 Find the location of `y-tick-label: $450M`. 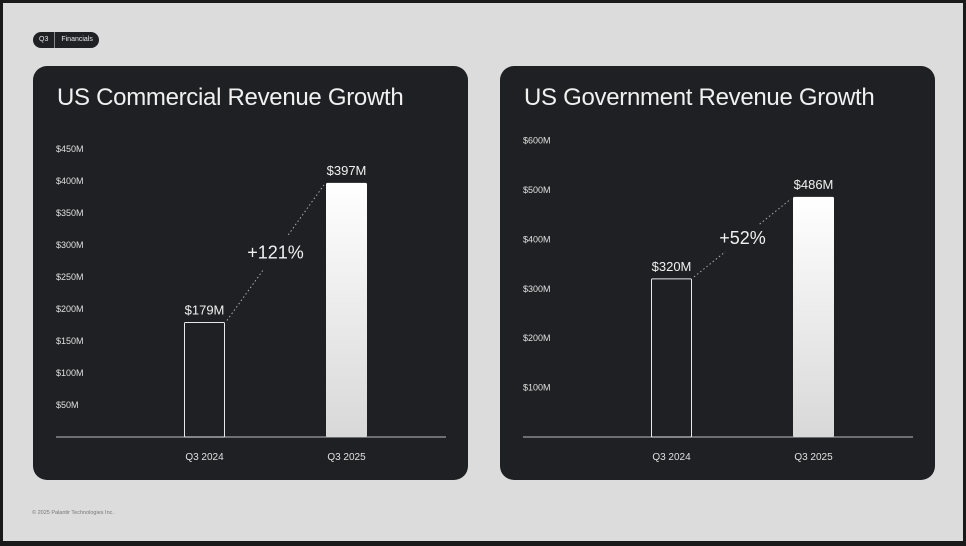

y-tick-label: $450M is located at coordinates (70, 149).